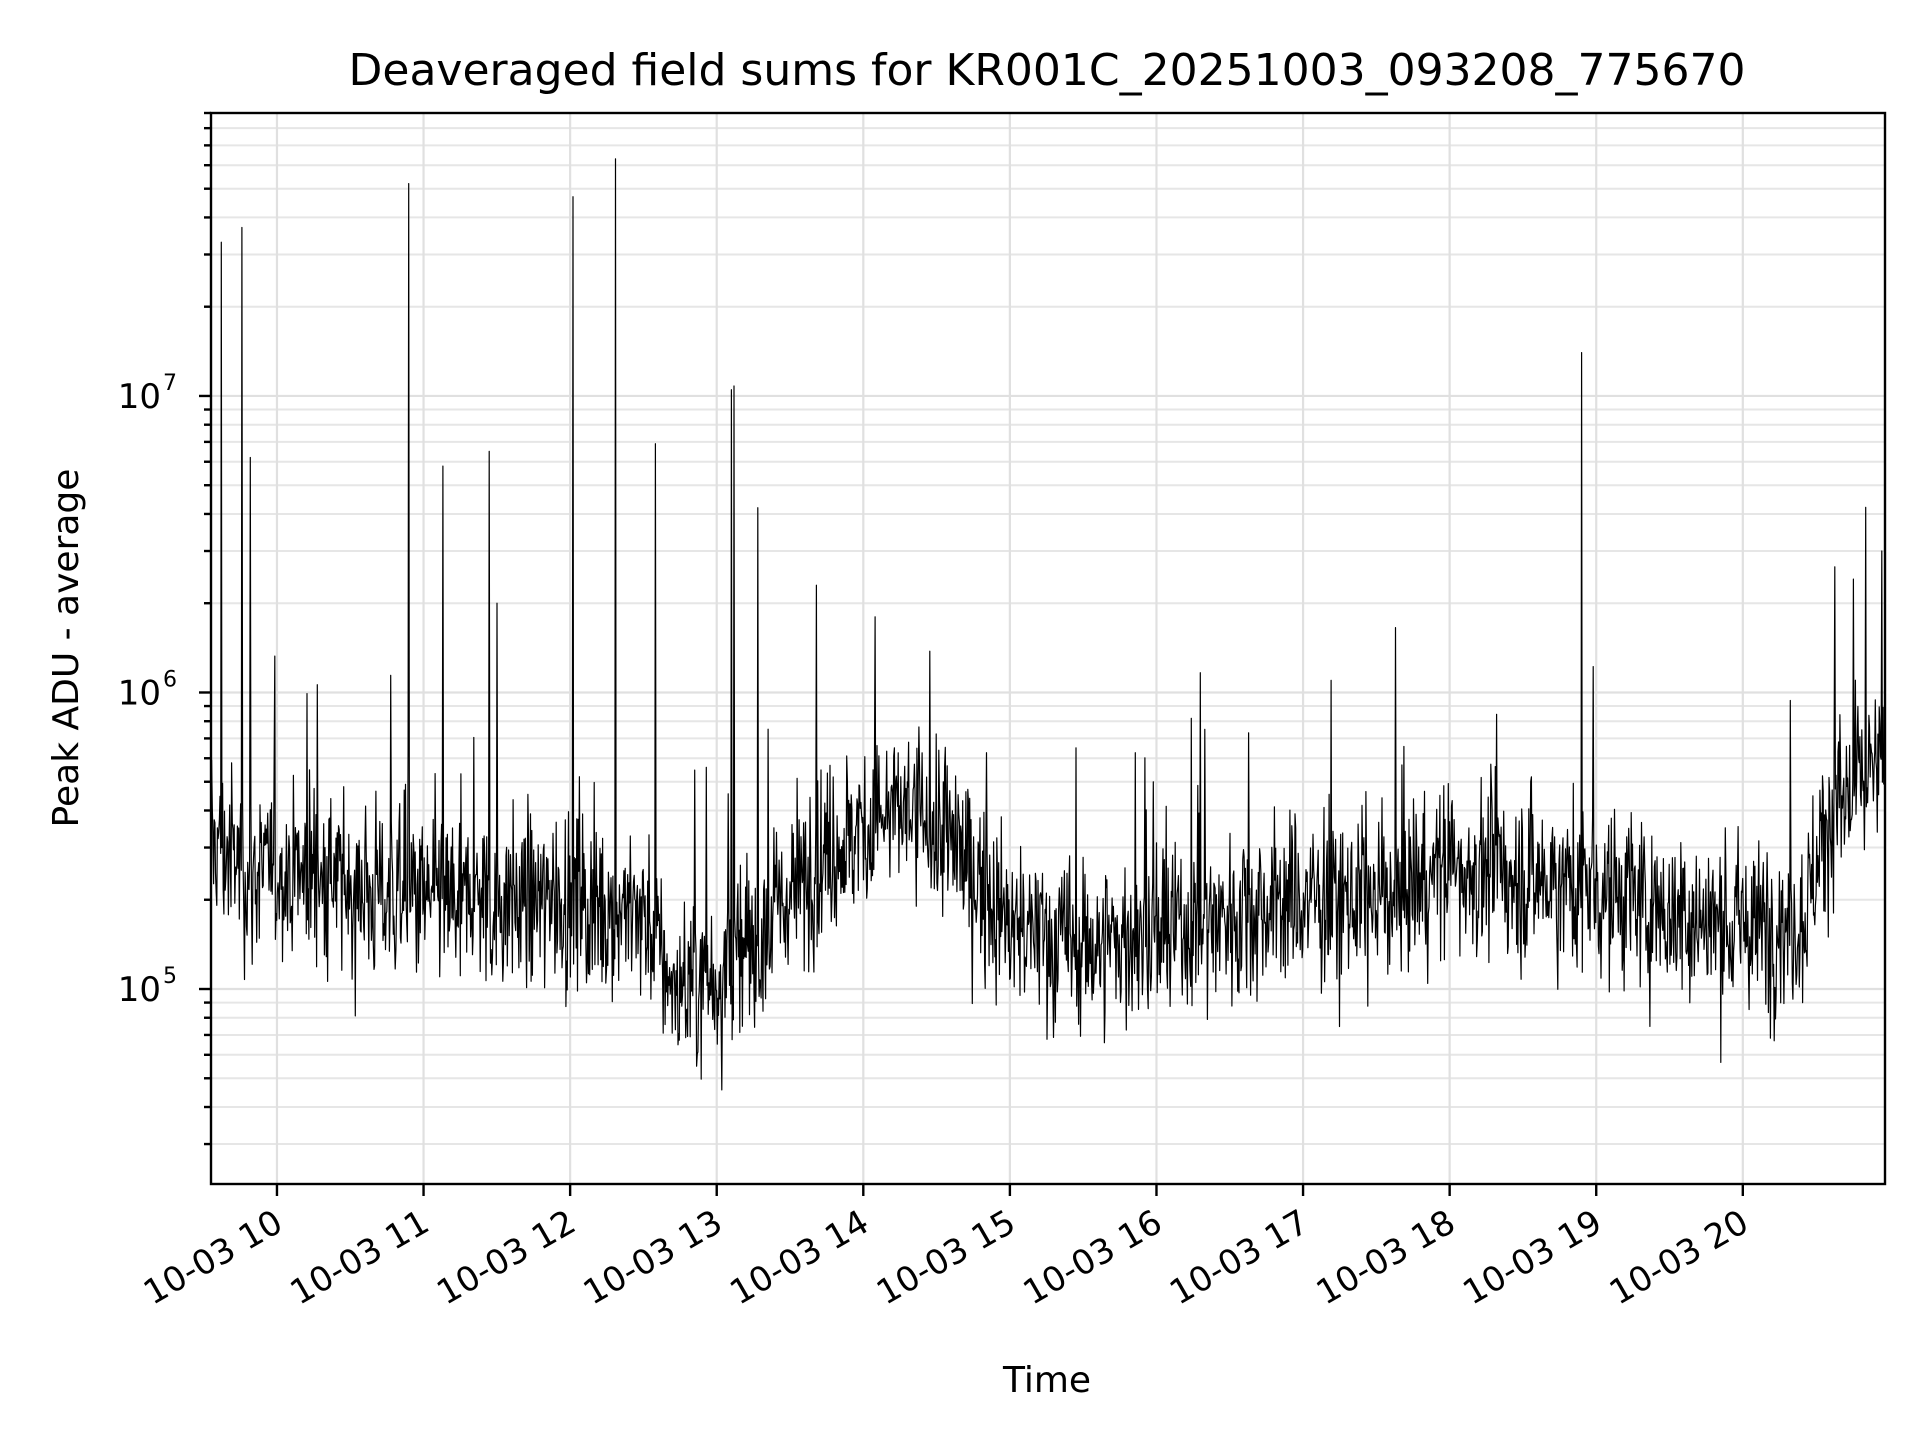 The image size is (1920, 1440). What do you see at coordinates (1046, 1380) in the screenshot?
I see `x-axis-label: Time` at bounding box center [1046, 1380].